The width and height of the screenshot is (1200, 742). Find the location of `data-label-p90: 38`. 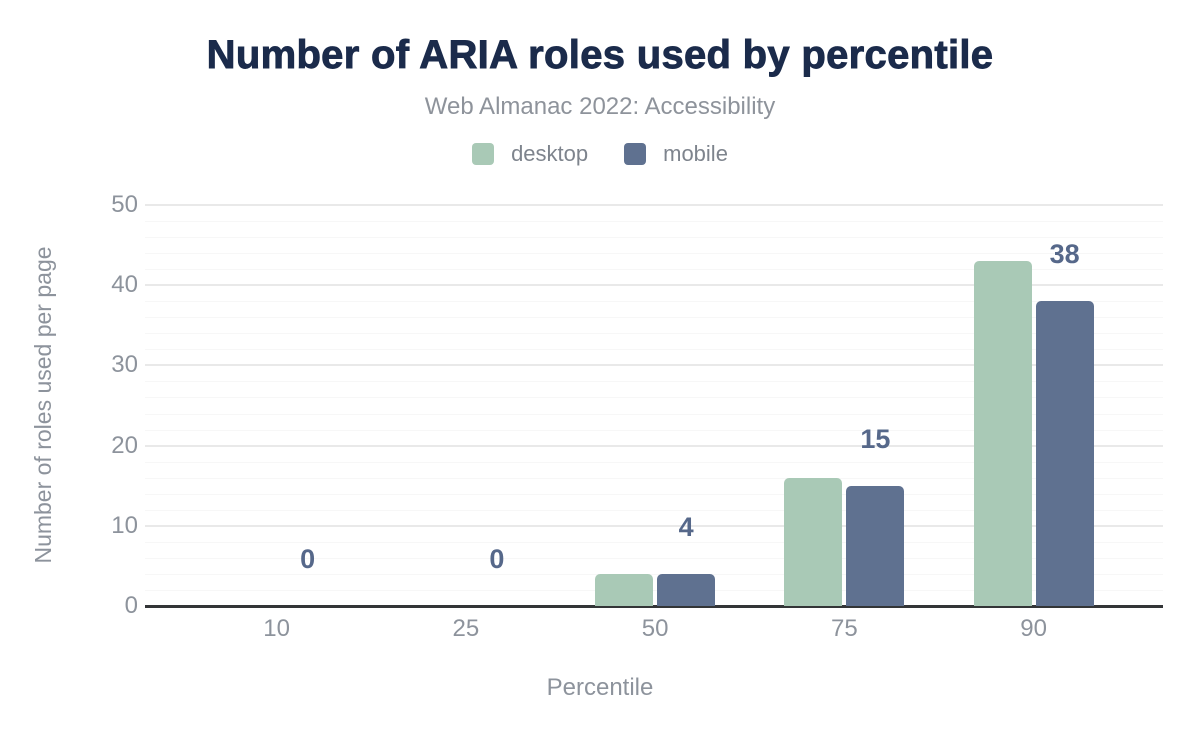

data-label-p90: 38 is located at coordinates (1064, 254).